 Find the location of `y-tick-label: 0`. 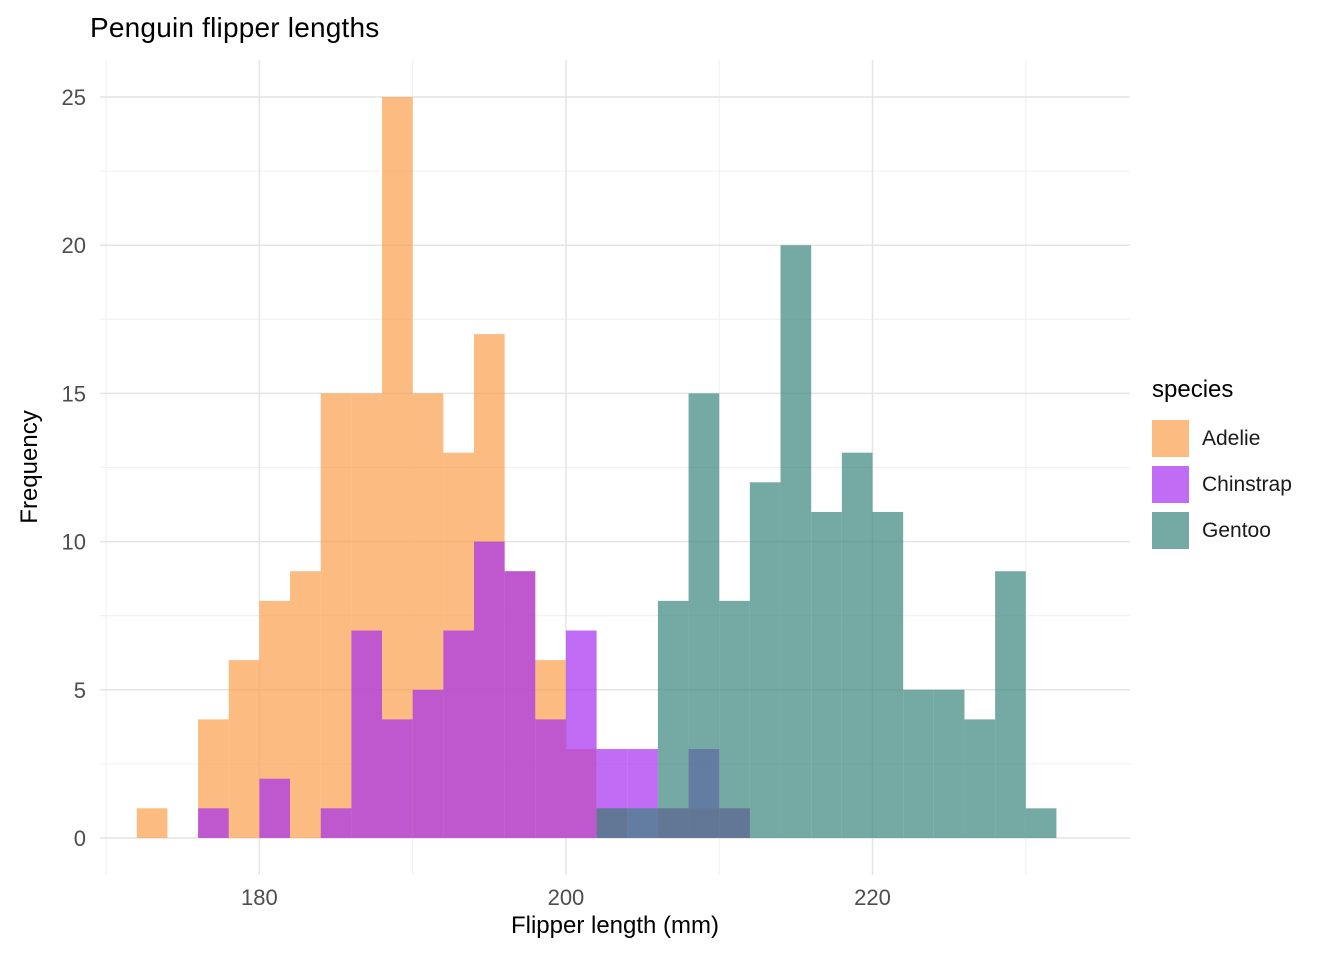

y-tick-label: 0 is located at coordinates (80, 838).